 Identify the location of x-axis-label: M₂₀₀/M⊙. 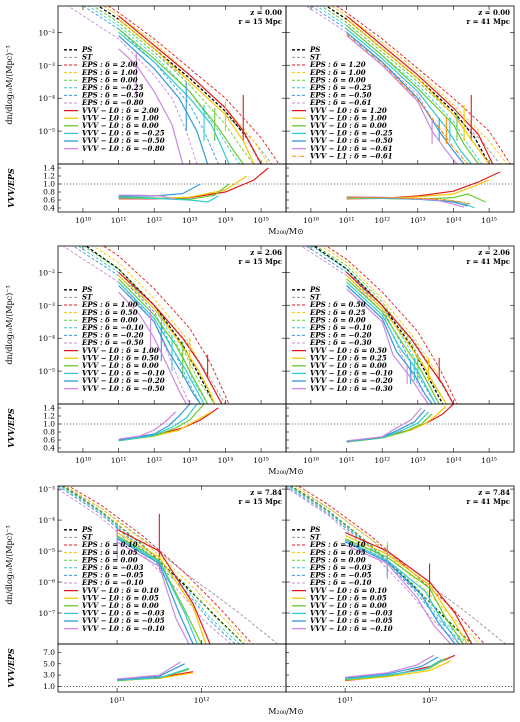
(285, 471).